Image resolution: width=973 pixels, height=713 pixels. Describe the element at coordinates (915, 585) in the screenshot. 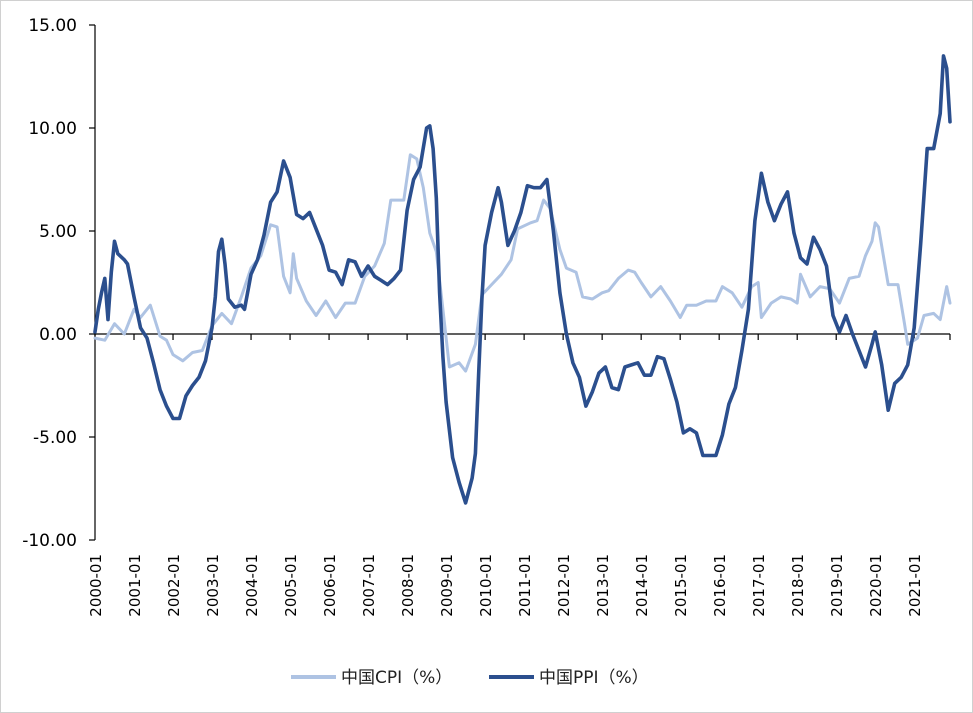

I see `x-tick-label: 2021-01` at that location.